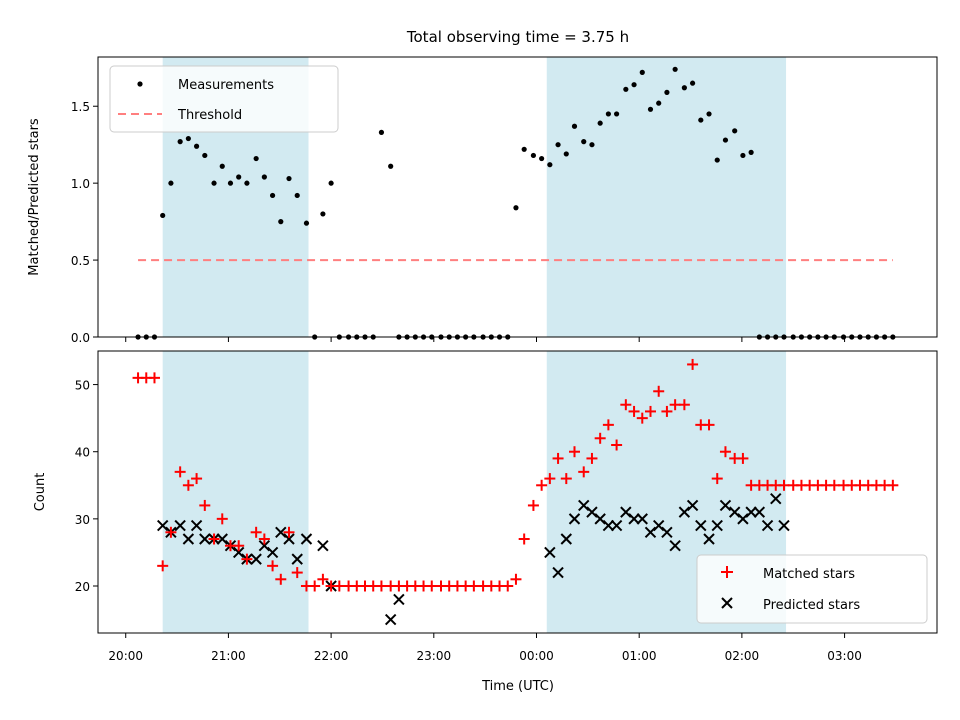 The image size is (960, 720). I want to click on bottom-x-tick-label: 23:00, so click(434, 656).